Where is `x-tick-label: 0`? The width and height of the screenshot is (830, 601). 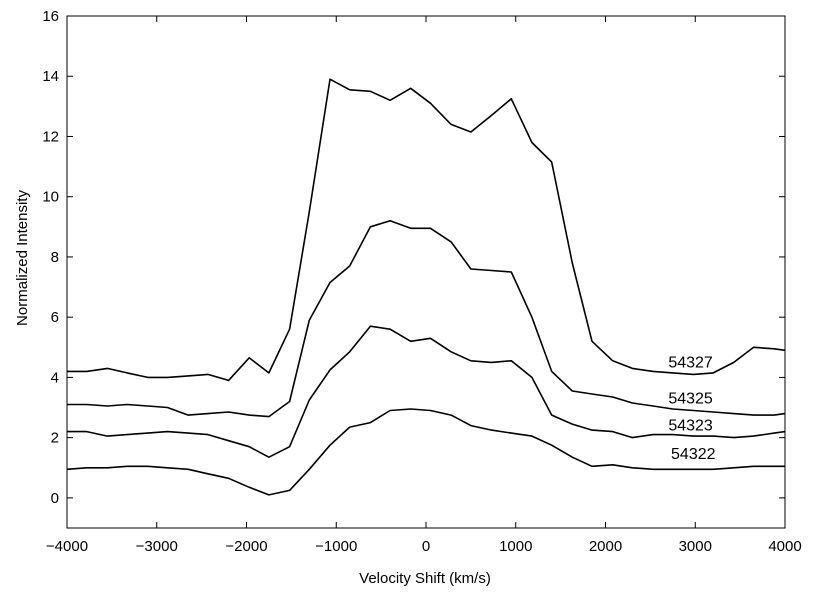 x-tick-label: 0 is located at coordinates (426, 546).